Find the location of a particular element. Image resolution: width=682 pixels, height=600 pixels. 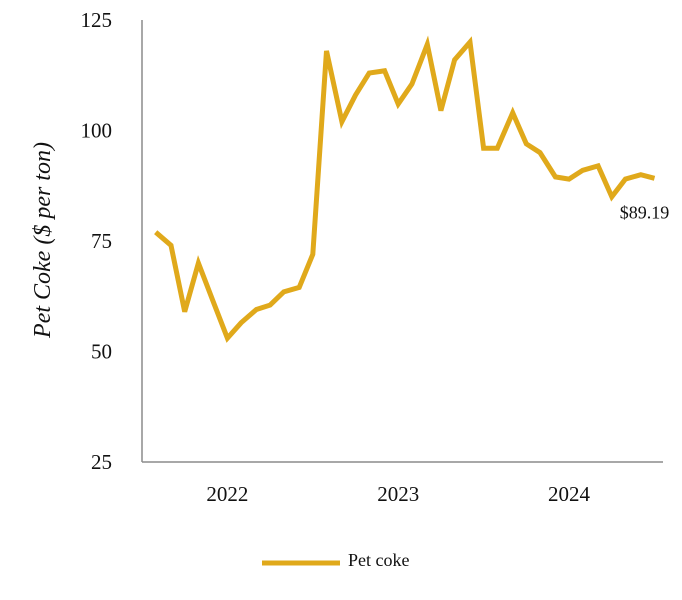

x-tick-label: 2022 is located at coordinates (227, 494).